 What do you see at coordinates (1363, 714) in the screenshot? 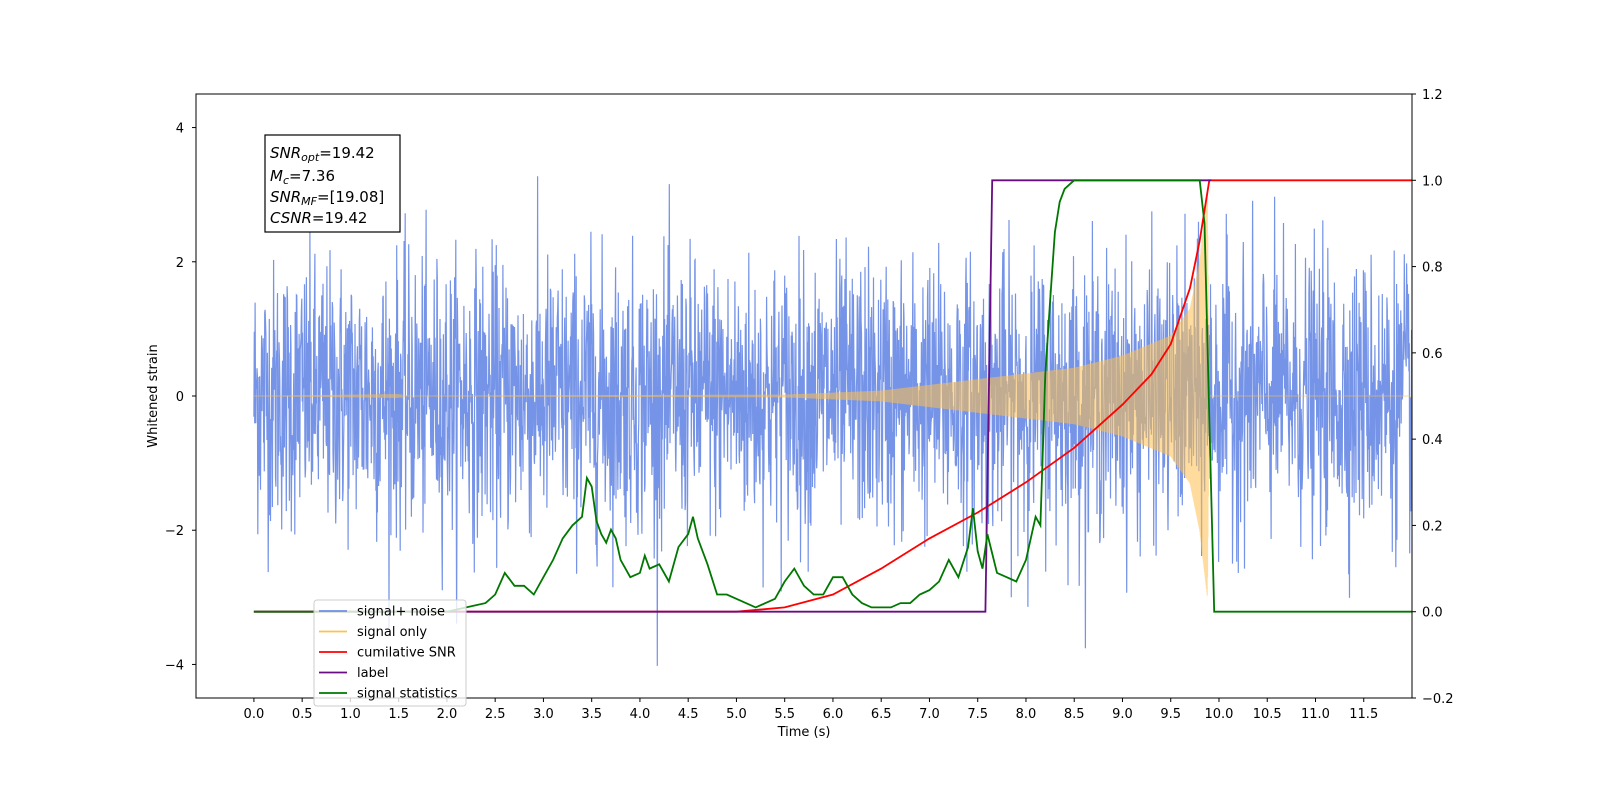
I see `x-tick-label: 11.5` at bounding box center [1363, 714].